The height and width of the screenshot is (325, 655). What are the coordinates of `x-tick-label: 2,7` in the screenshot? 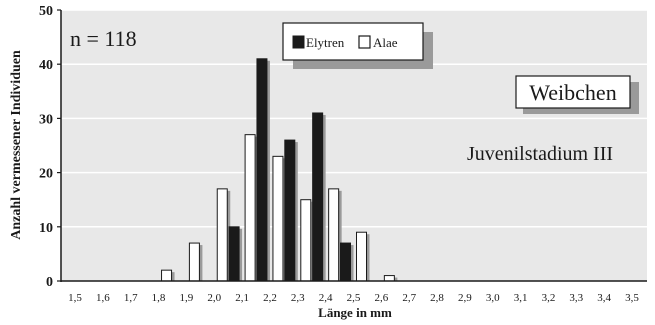 It's located at (409, 298).